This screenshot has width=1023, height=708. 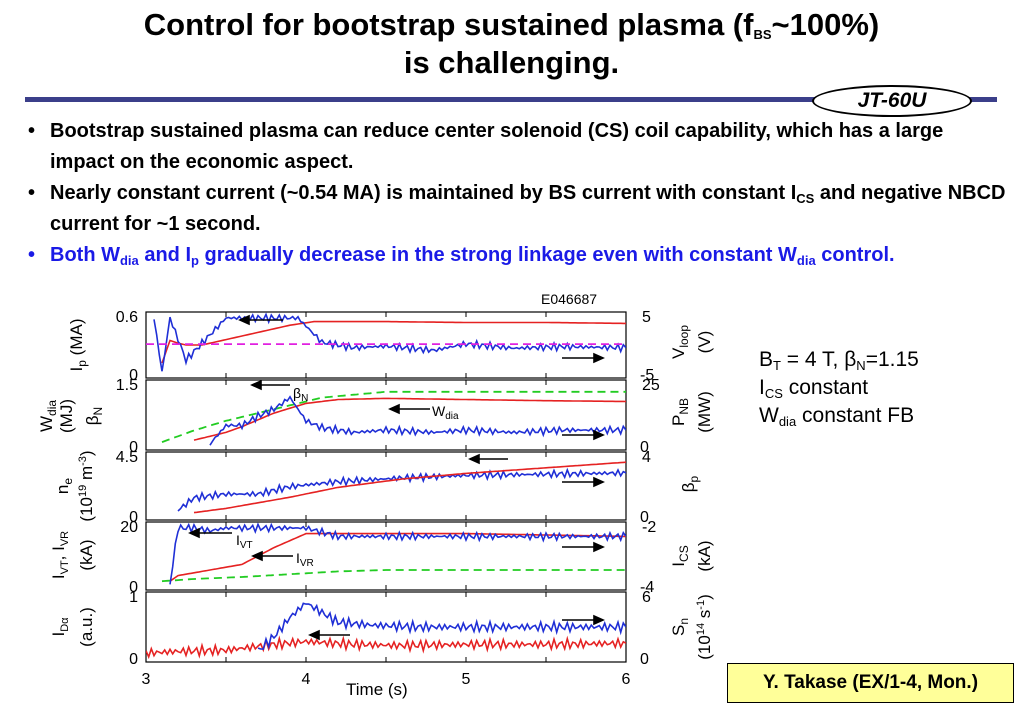 I want to click on x-tick-label: 3, so click(x=146, y=679).